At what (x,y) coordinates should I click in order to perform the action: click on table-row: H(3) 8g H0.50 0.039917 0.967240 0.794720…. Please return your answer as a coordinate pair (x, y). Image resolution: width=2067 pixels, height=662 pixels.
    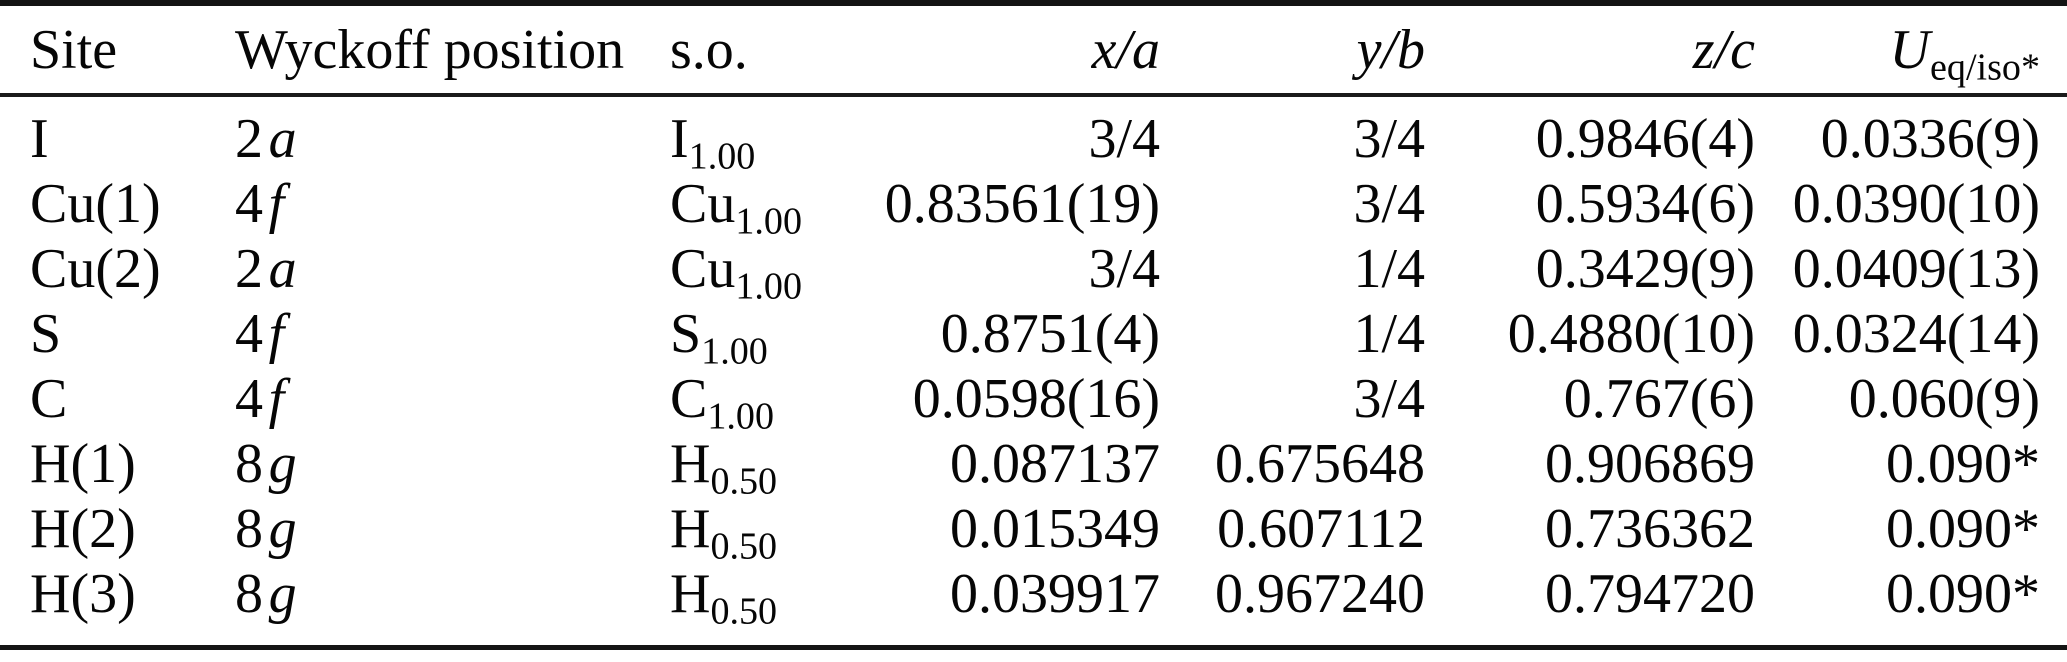
    Looking at the image, I should click on (1033, 605).